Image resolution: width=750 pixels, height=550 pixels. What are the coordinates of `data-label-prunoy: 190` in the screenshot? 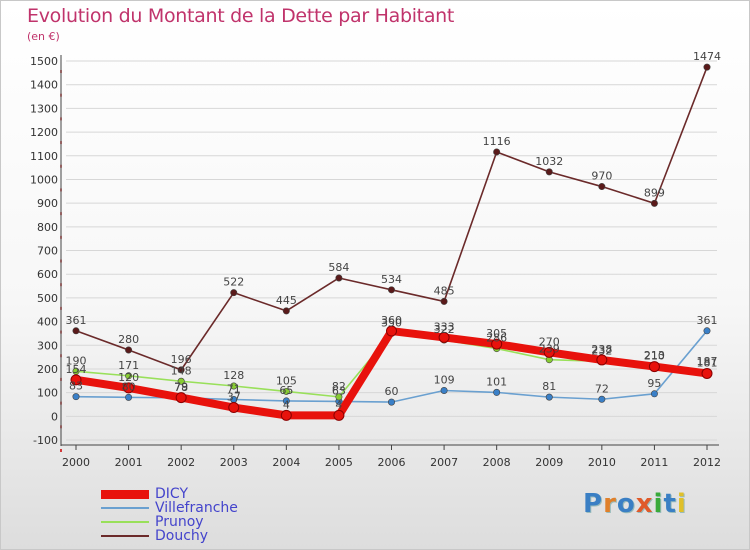 It's located at (76, 360).